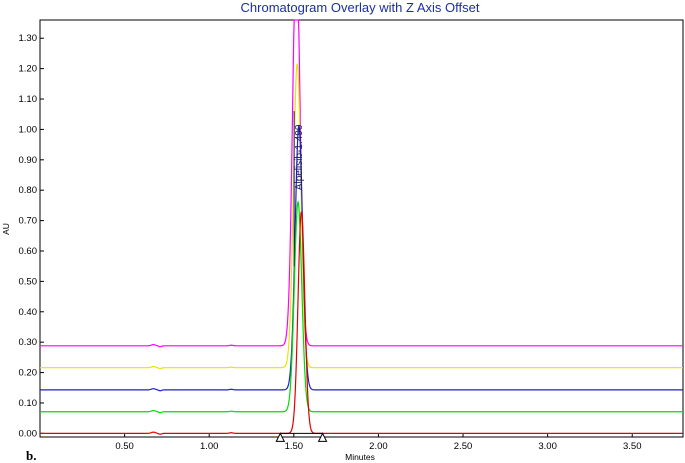  Describe the element at coordinates (28, 38) in the screenshot. I see `y-tick-label: 1.30` at that location.